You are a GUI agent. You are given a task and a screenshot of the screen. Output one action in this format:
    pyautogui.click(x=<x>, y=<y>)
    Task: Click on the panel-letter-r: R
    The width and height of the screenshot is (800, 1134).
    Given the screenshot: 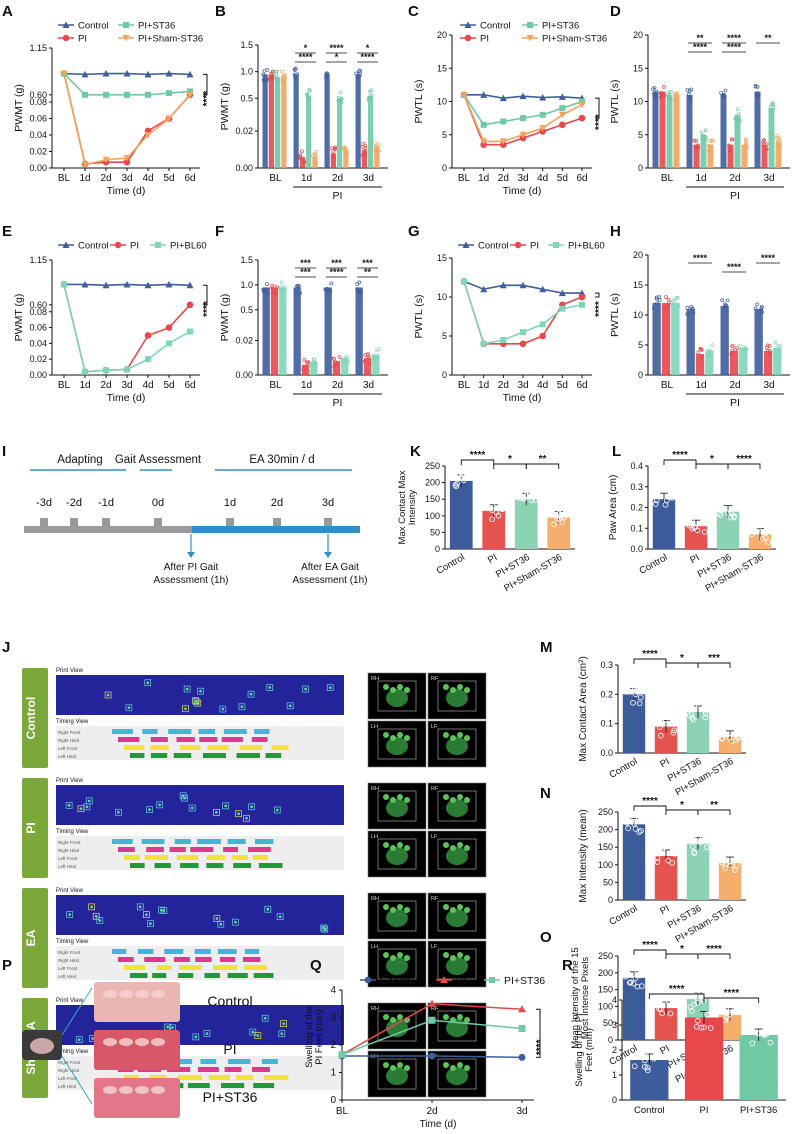 What is the action you would take?
    pyautogui.click(x=567, y=965)
    